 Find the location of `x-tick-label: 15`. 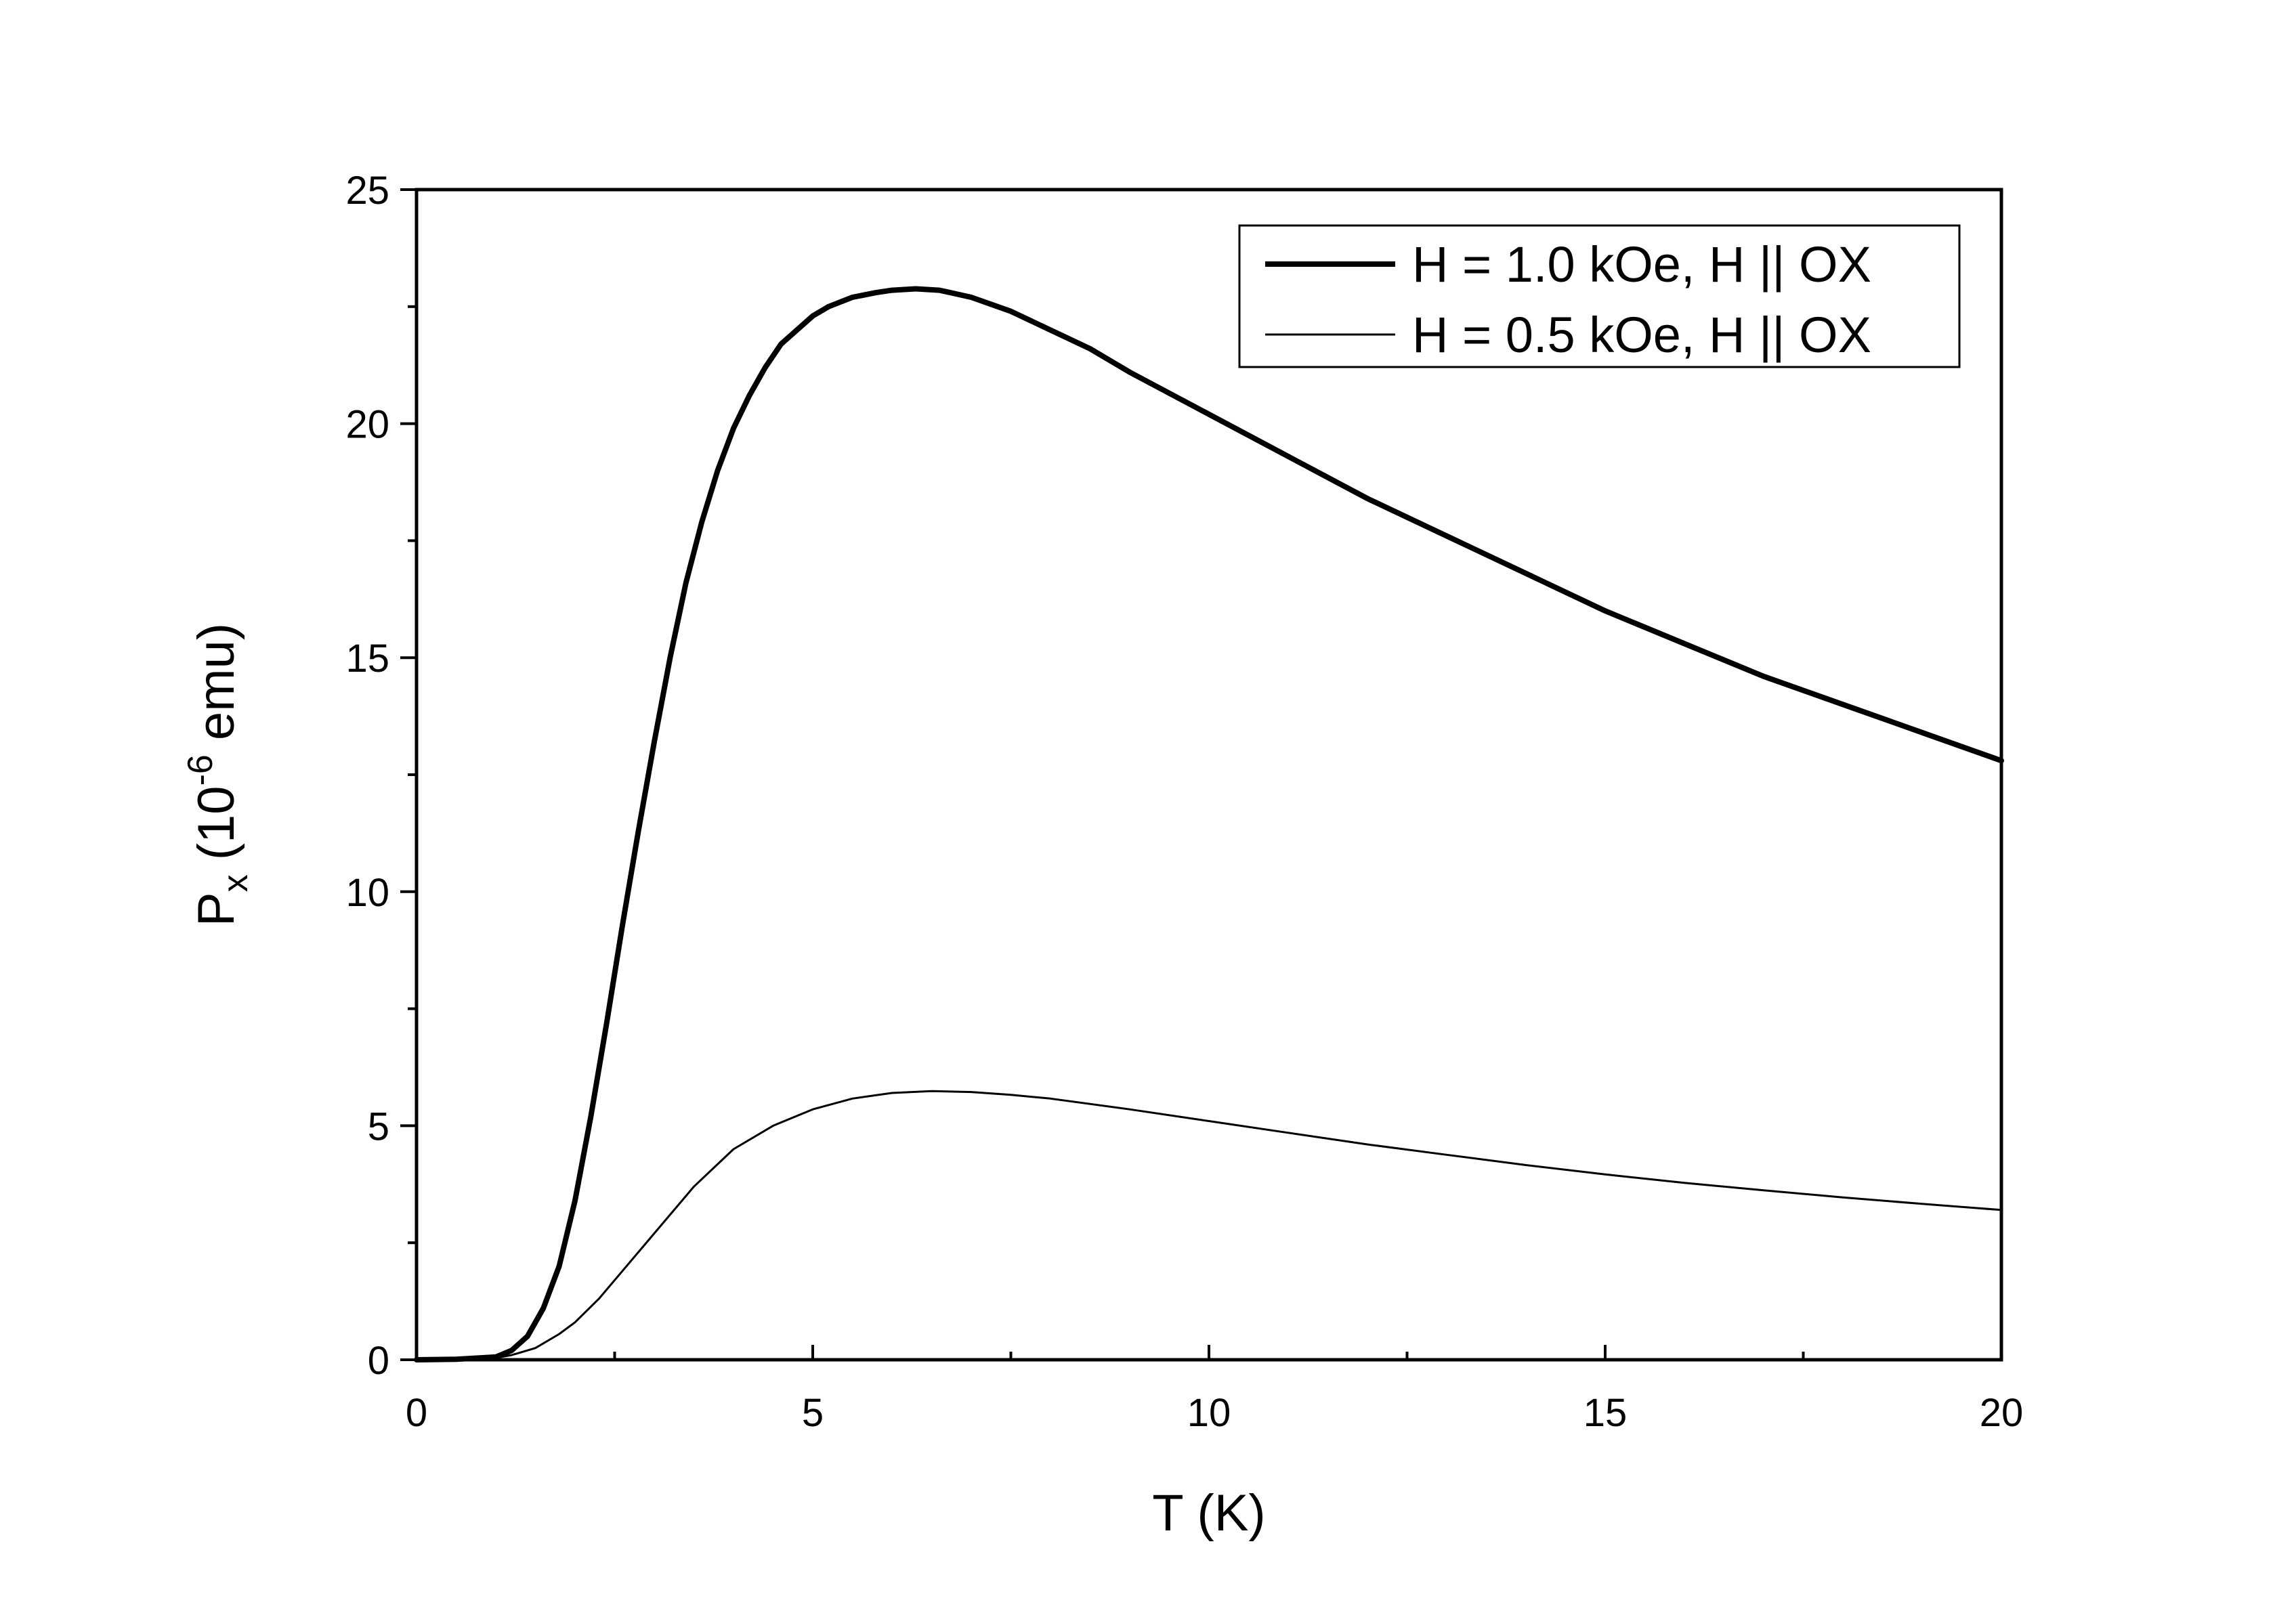

x-tick-label: 15 is located at coordinates (1606, 1413).